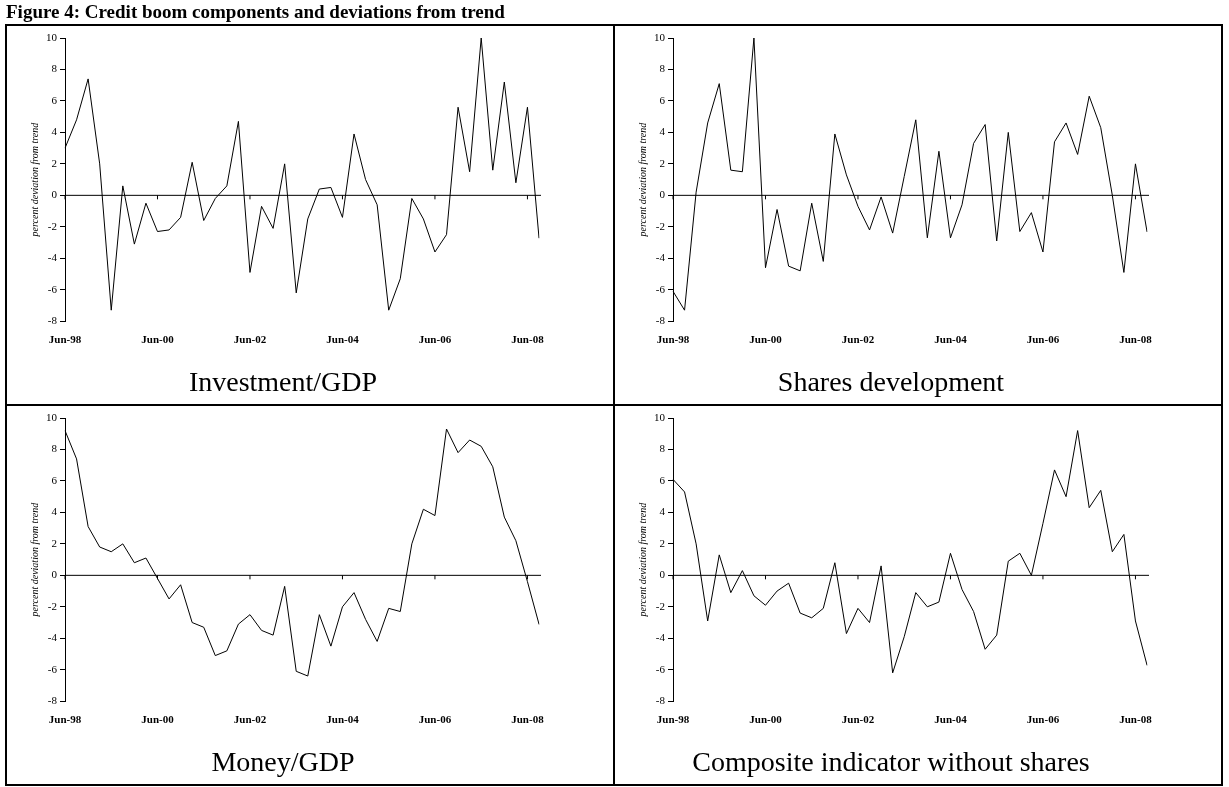 Image resolution: width=1229 pixels, height=787 pixels. I want to click on text: Composite indicator without shares, so click(891, 761).